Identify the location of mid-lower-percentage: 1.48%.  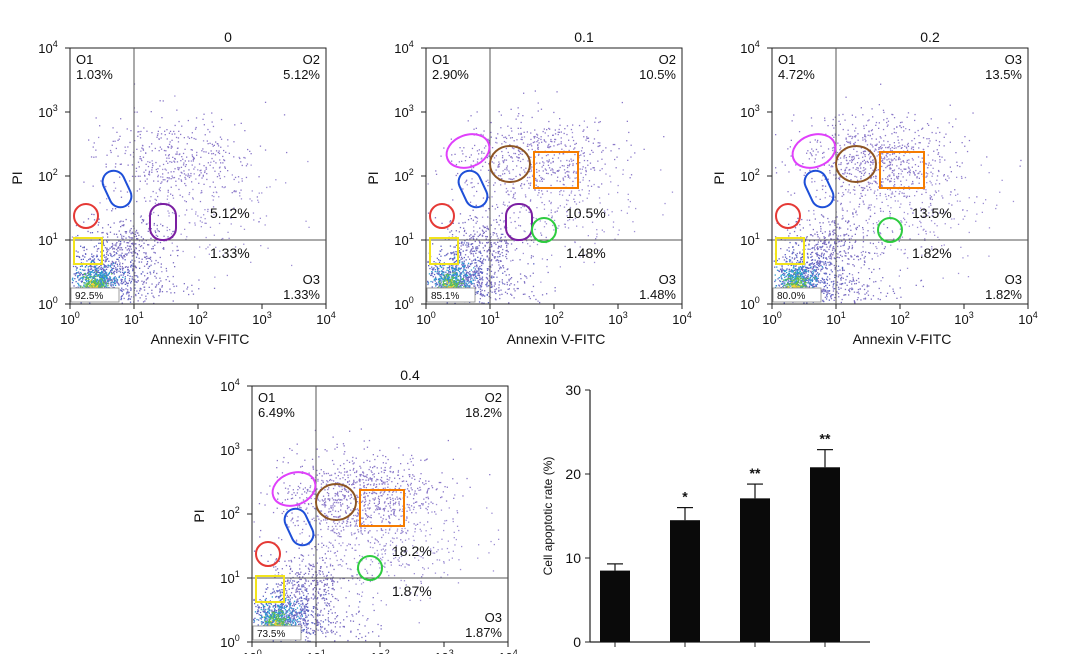
(586, 253).